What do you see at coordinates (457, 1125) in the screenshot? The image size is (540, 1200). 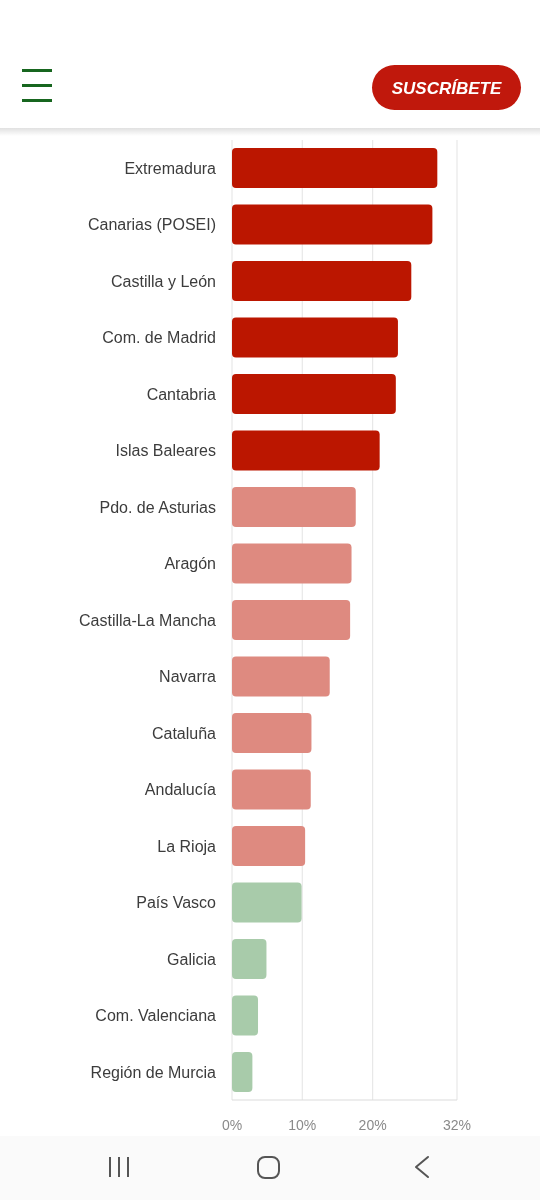 I see `x-tick-label: 32%` at bounding box center [457, 1125].